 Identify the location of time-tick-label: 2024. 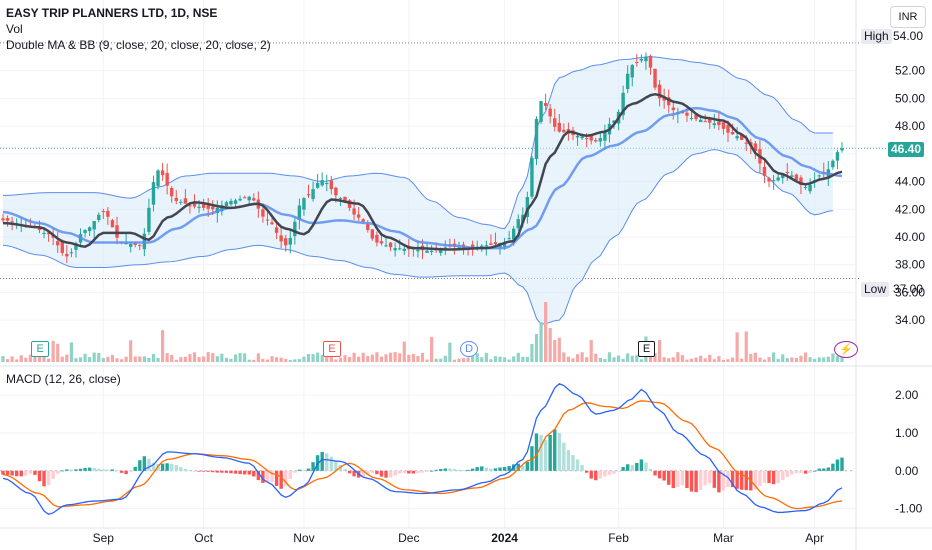
(504, 538).